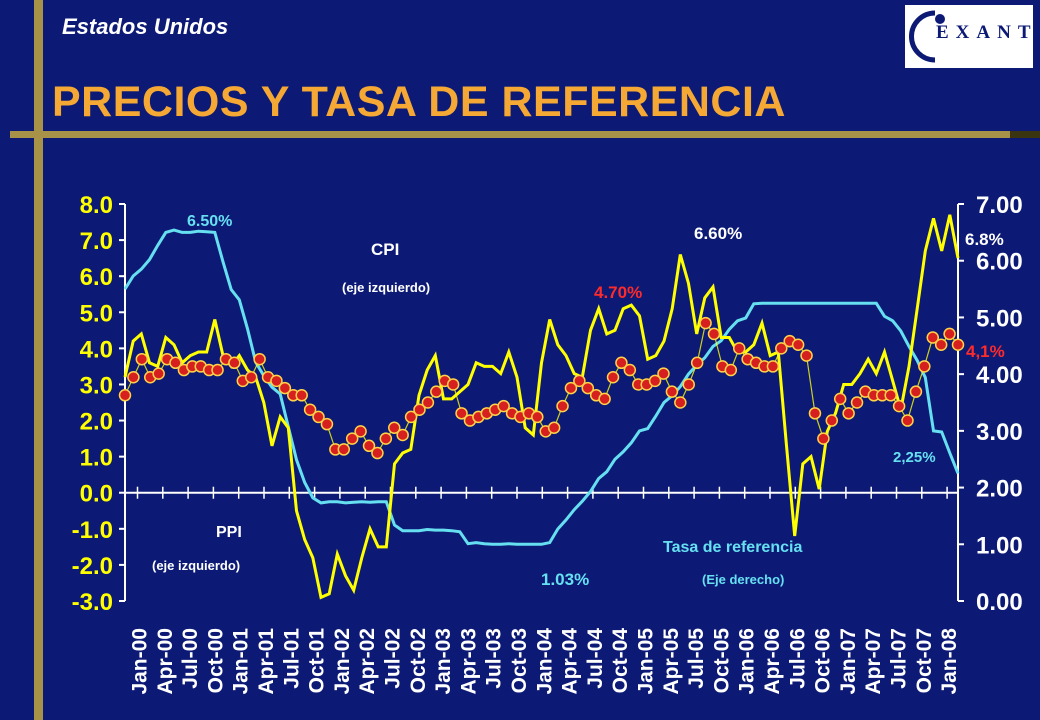 This screenshot has height=720, width=1040. What do you see at coordinates (165, 661) in the screenshot?
I see `x-tick-label: Apr-00` at bounding box center [165, 661].